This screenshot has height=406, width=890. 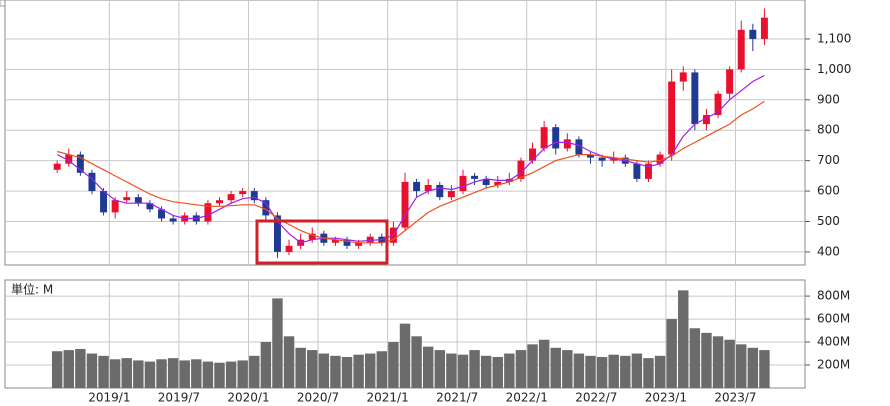 What do you see at coordinates (666, 398) in the screenshot?
I see `x-tick-label: 2023/1` at bounding box center [666, 398].